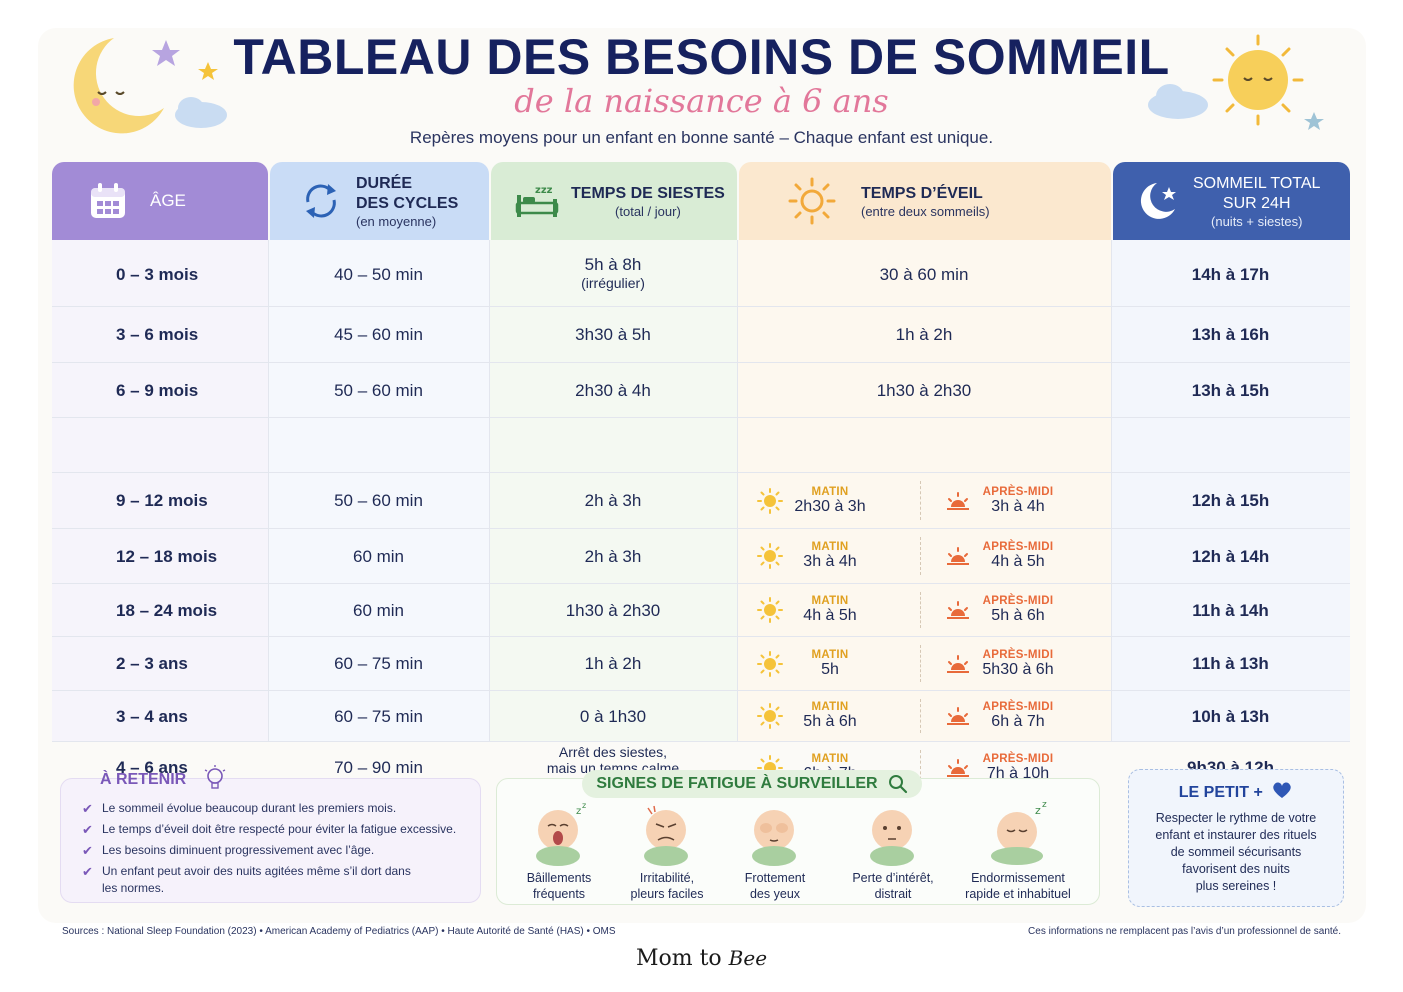 This screenshot has height=992, width=1403. What do you see at coordinates (143, 779) in the screenshot?
I see `retenir-title: À RETENIR` at bounding box center [143, 779].